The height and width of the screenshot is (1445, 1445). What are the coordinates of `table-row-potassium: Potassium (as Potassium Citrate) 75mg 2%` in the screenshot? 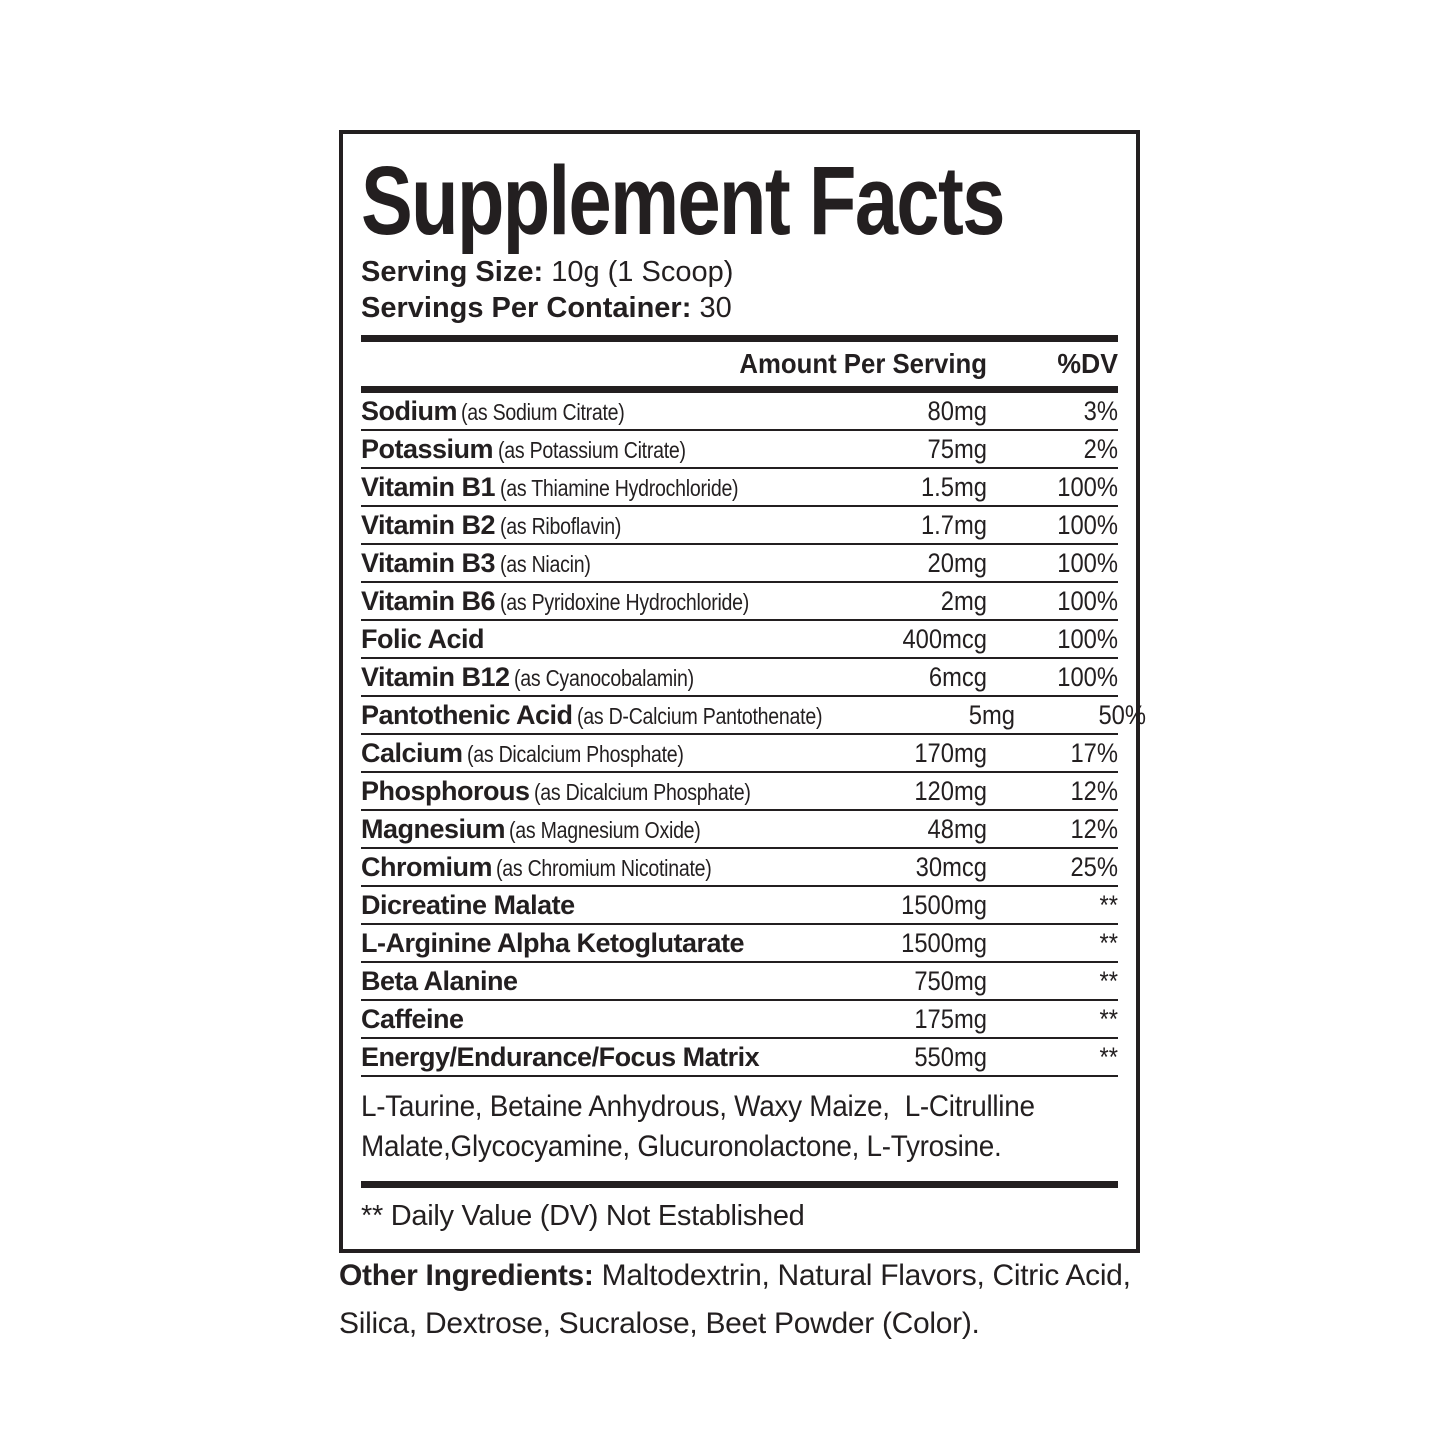 It's located at (739, 450).